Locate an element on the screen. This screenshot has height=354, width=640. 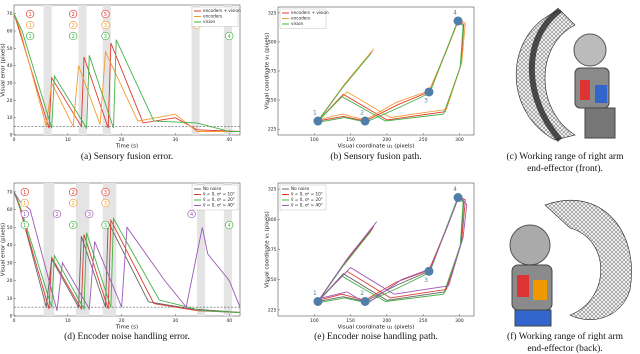
caption: (c) Working range of right arm is located at coordinates (566, 156).